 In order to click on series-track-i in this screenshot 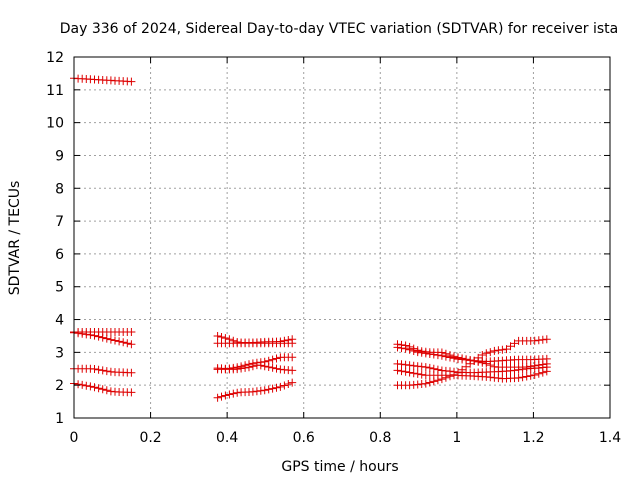, I will do `click(255, 368)`.